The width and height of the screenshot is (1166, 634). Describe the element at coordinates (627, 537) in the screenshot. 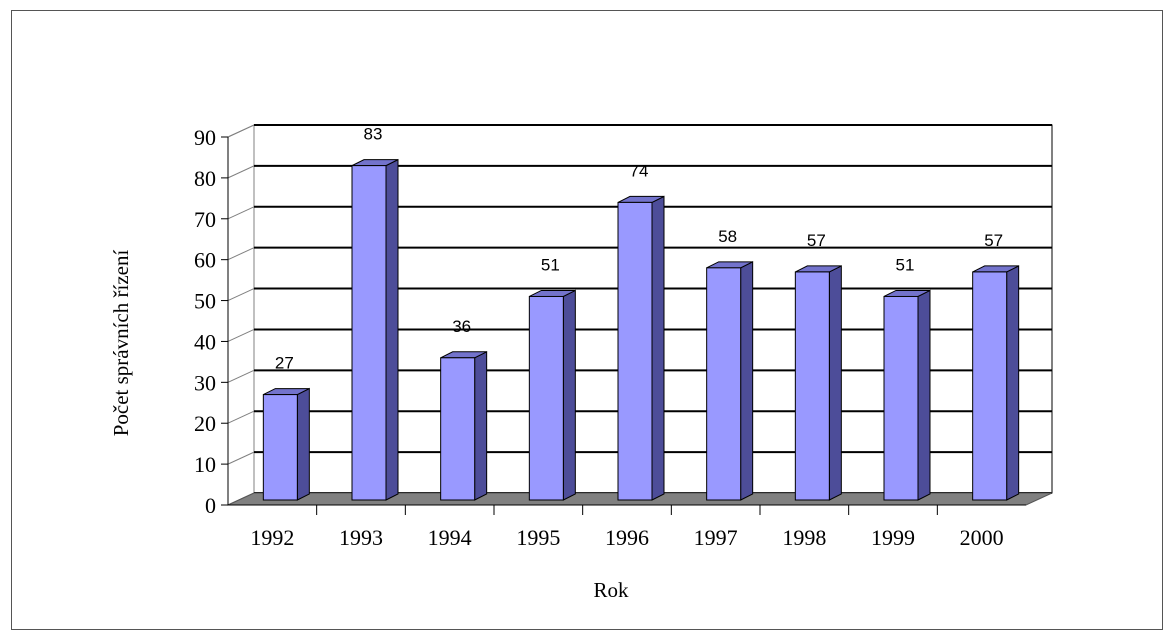

I see `x-tick-label-1996: 1996` at that location.